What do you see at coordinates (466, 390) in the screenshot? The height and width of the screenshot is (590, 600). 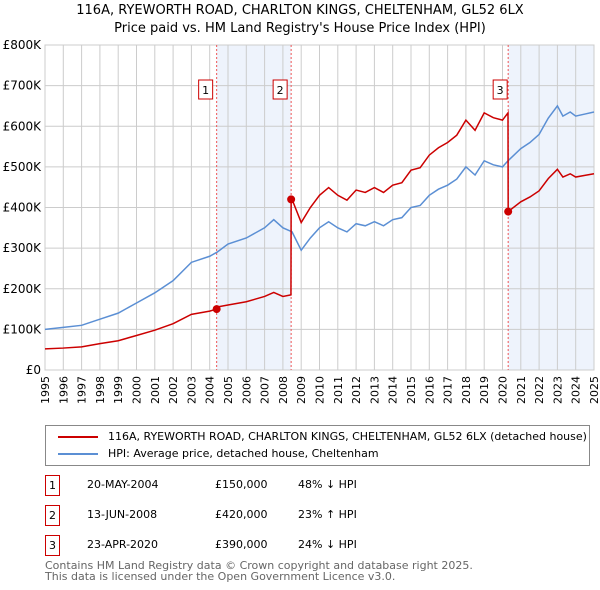 I see `x-tick-label: 2018` at bounding box center [466, 390].